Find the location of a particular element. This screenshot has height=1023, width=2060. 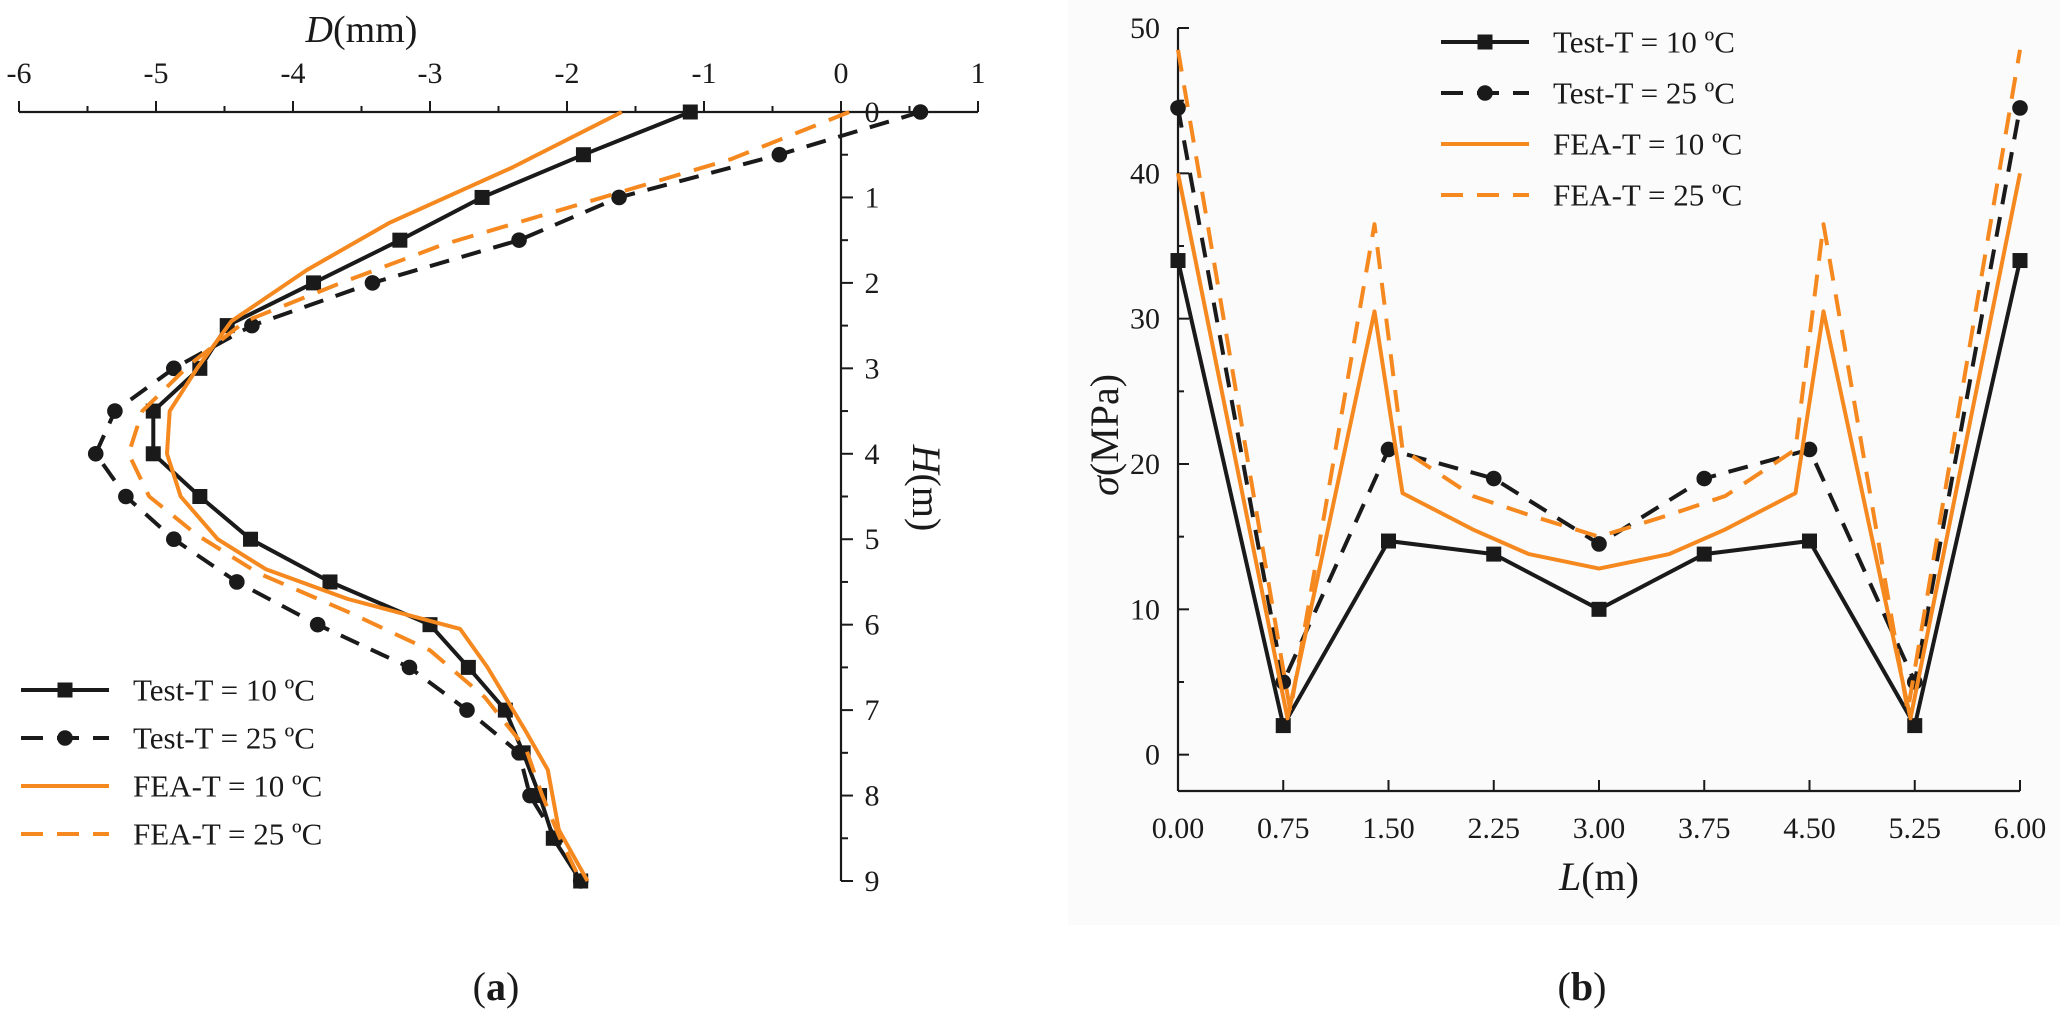

b-panel-label: (b) is located at coordinates (1582, 986).